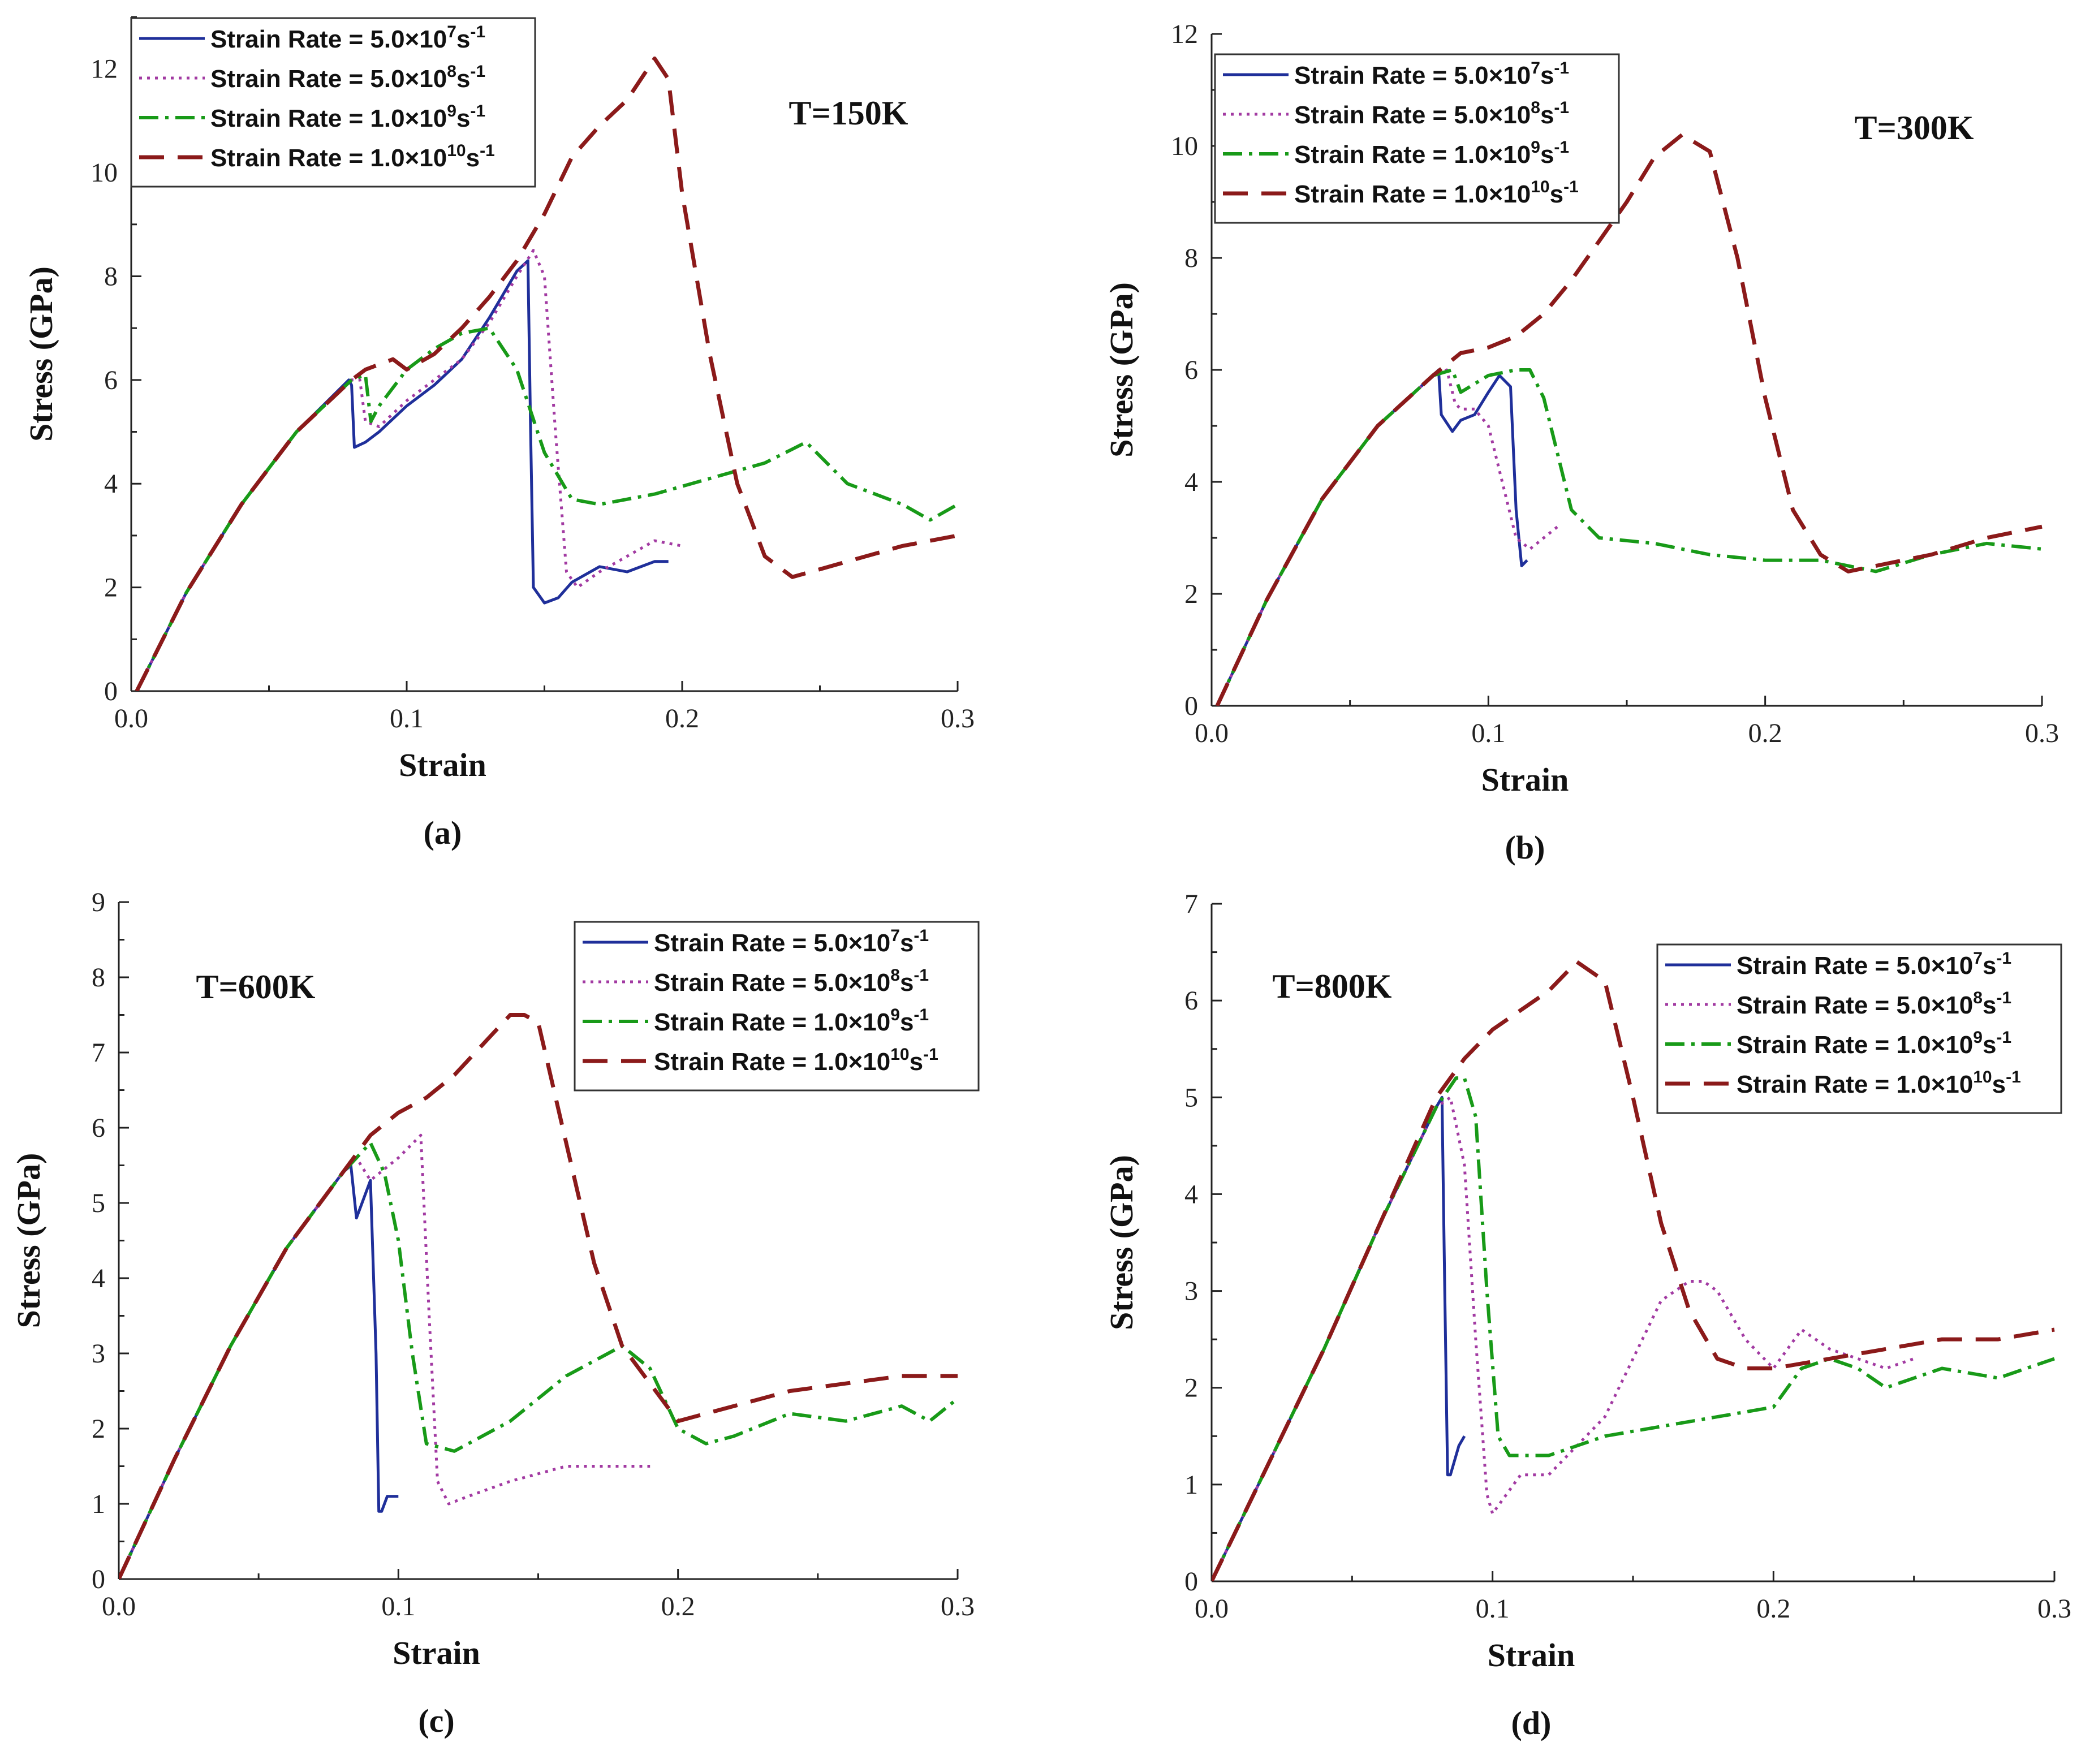 This screenshot has width=2081, height=1764. I want to click on panel-label: (b), so click(1525, 847).